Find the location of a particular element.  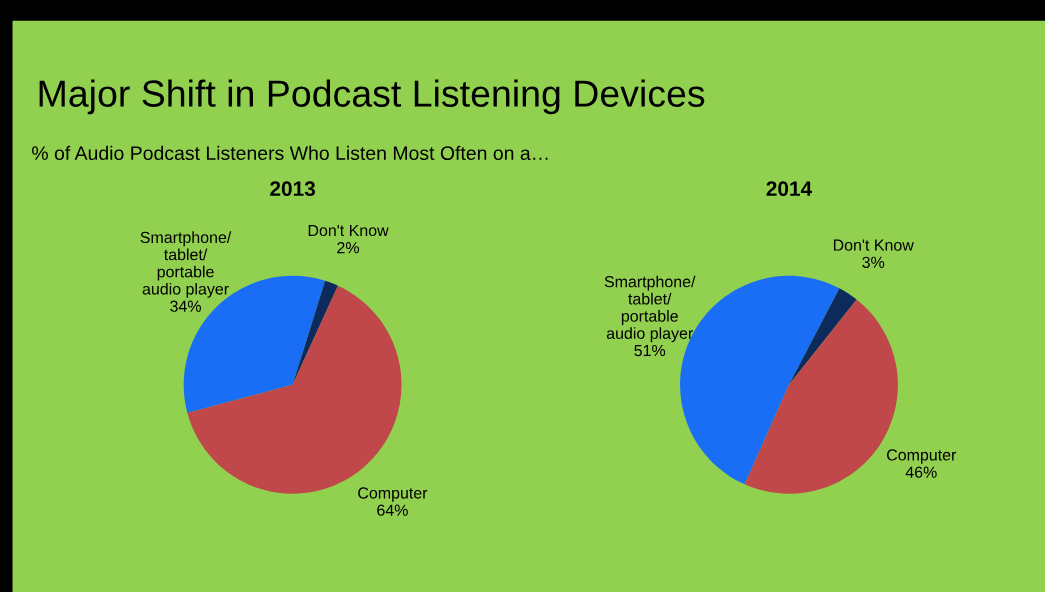

chart-title: 2013 is located at coordinates (293, 189).